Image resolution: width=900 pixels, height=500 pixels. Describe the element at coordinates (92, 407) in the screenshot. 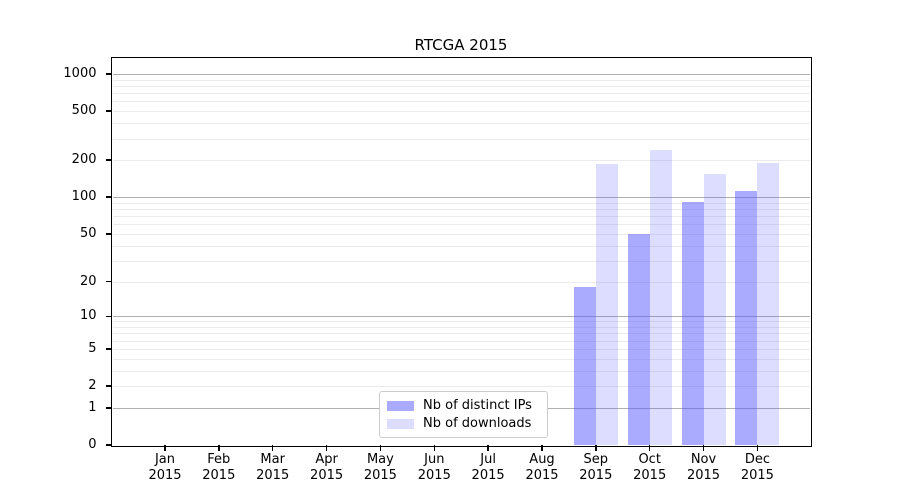

I see `y-tick-label: 1` at that location.